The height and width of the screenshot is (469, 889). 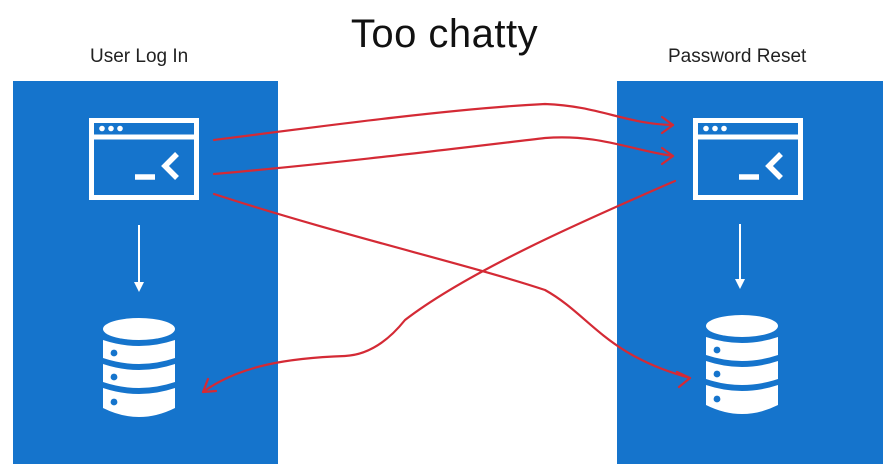 I want to click on flow-arrow-login-to-reset-app, so click(x=443, y=122).